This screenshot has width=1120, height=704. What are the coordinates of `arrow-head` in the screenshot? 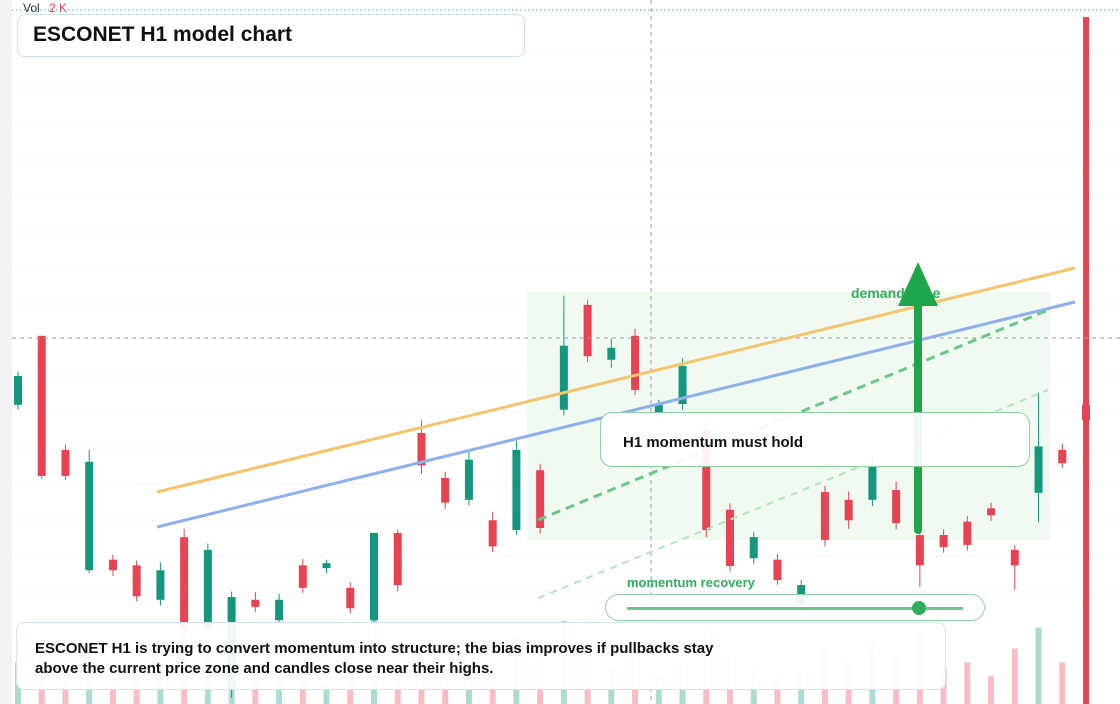 It's located at (918, 284).